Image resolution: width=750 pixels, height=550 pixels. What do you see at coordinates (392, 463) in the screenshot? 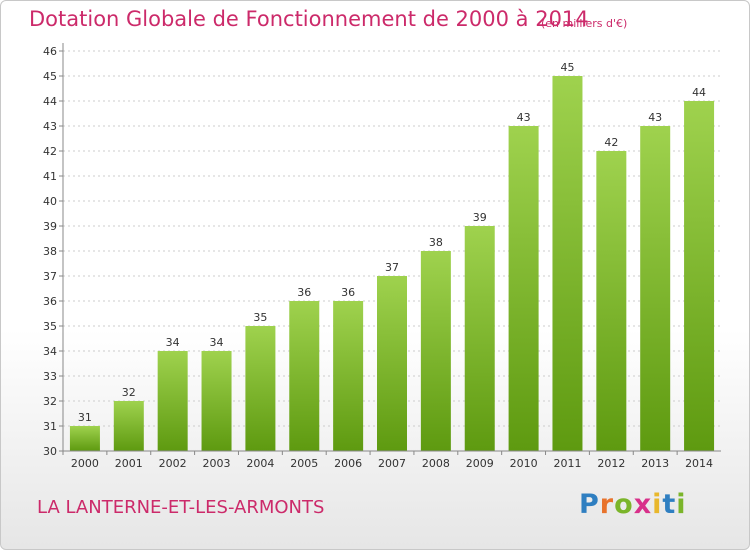
I see `x-tick-label: 2007` at bounding box center [392, 463].